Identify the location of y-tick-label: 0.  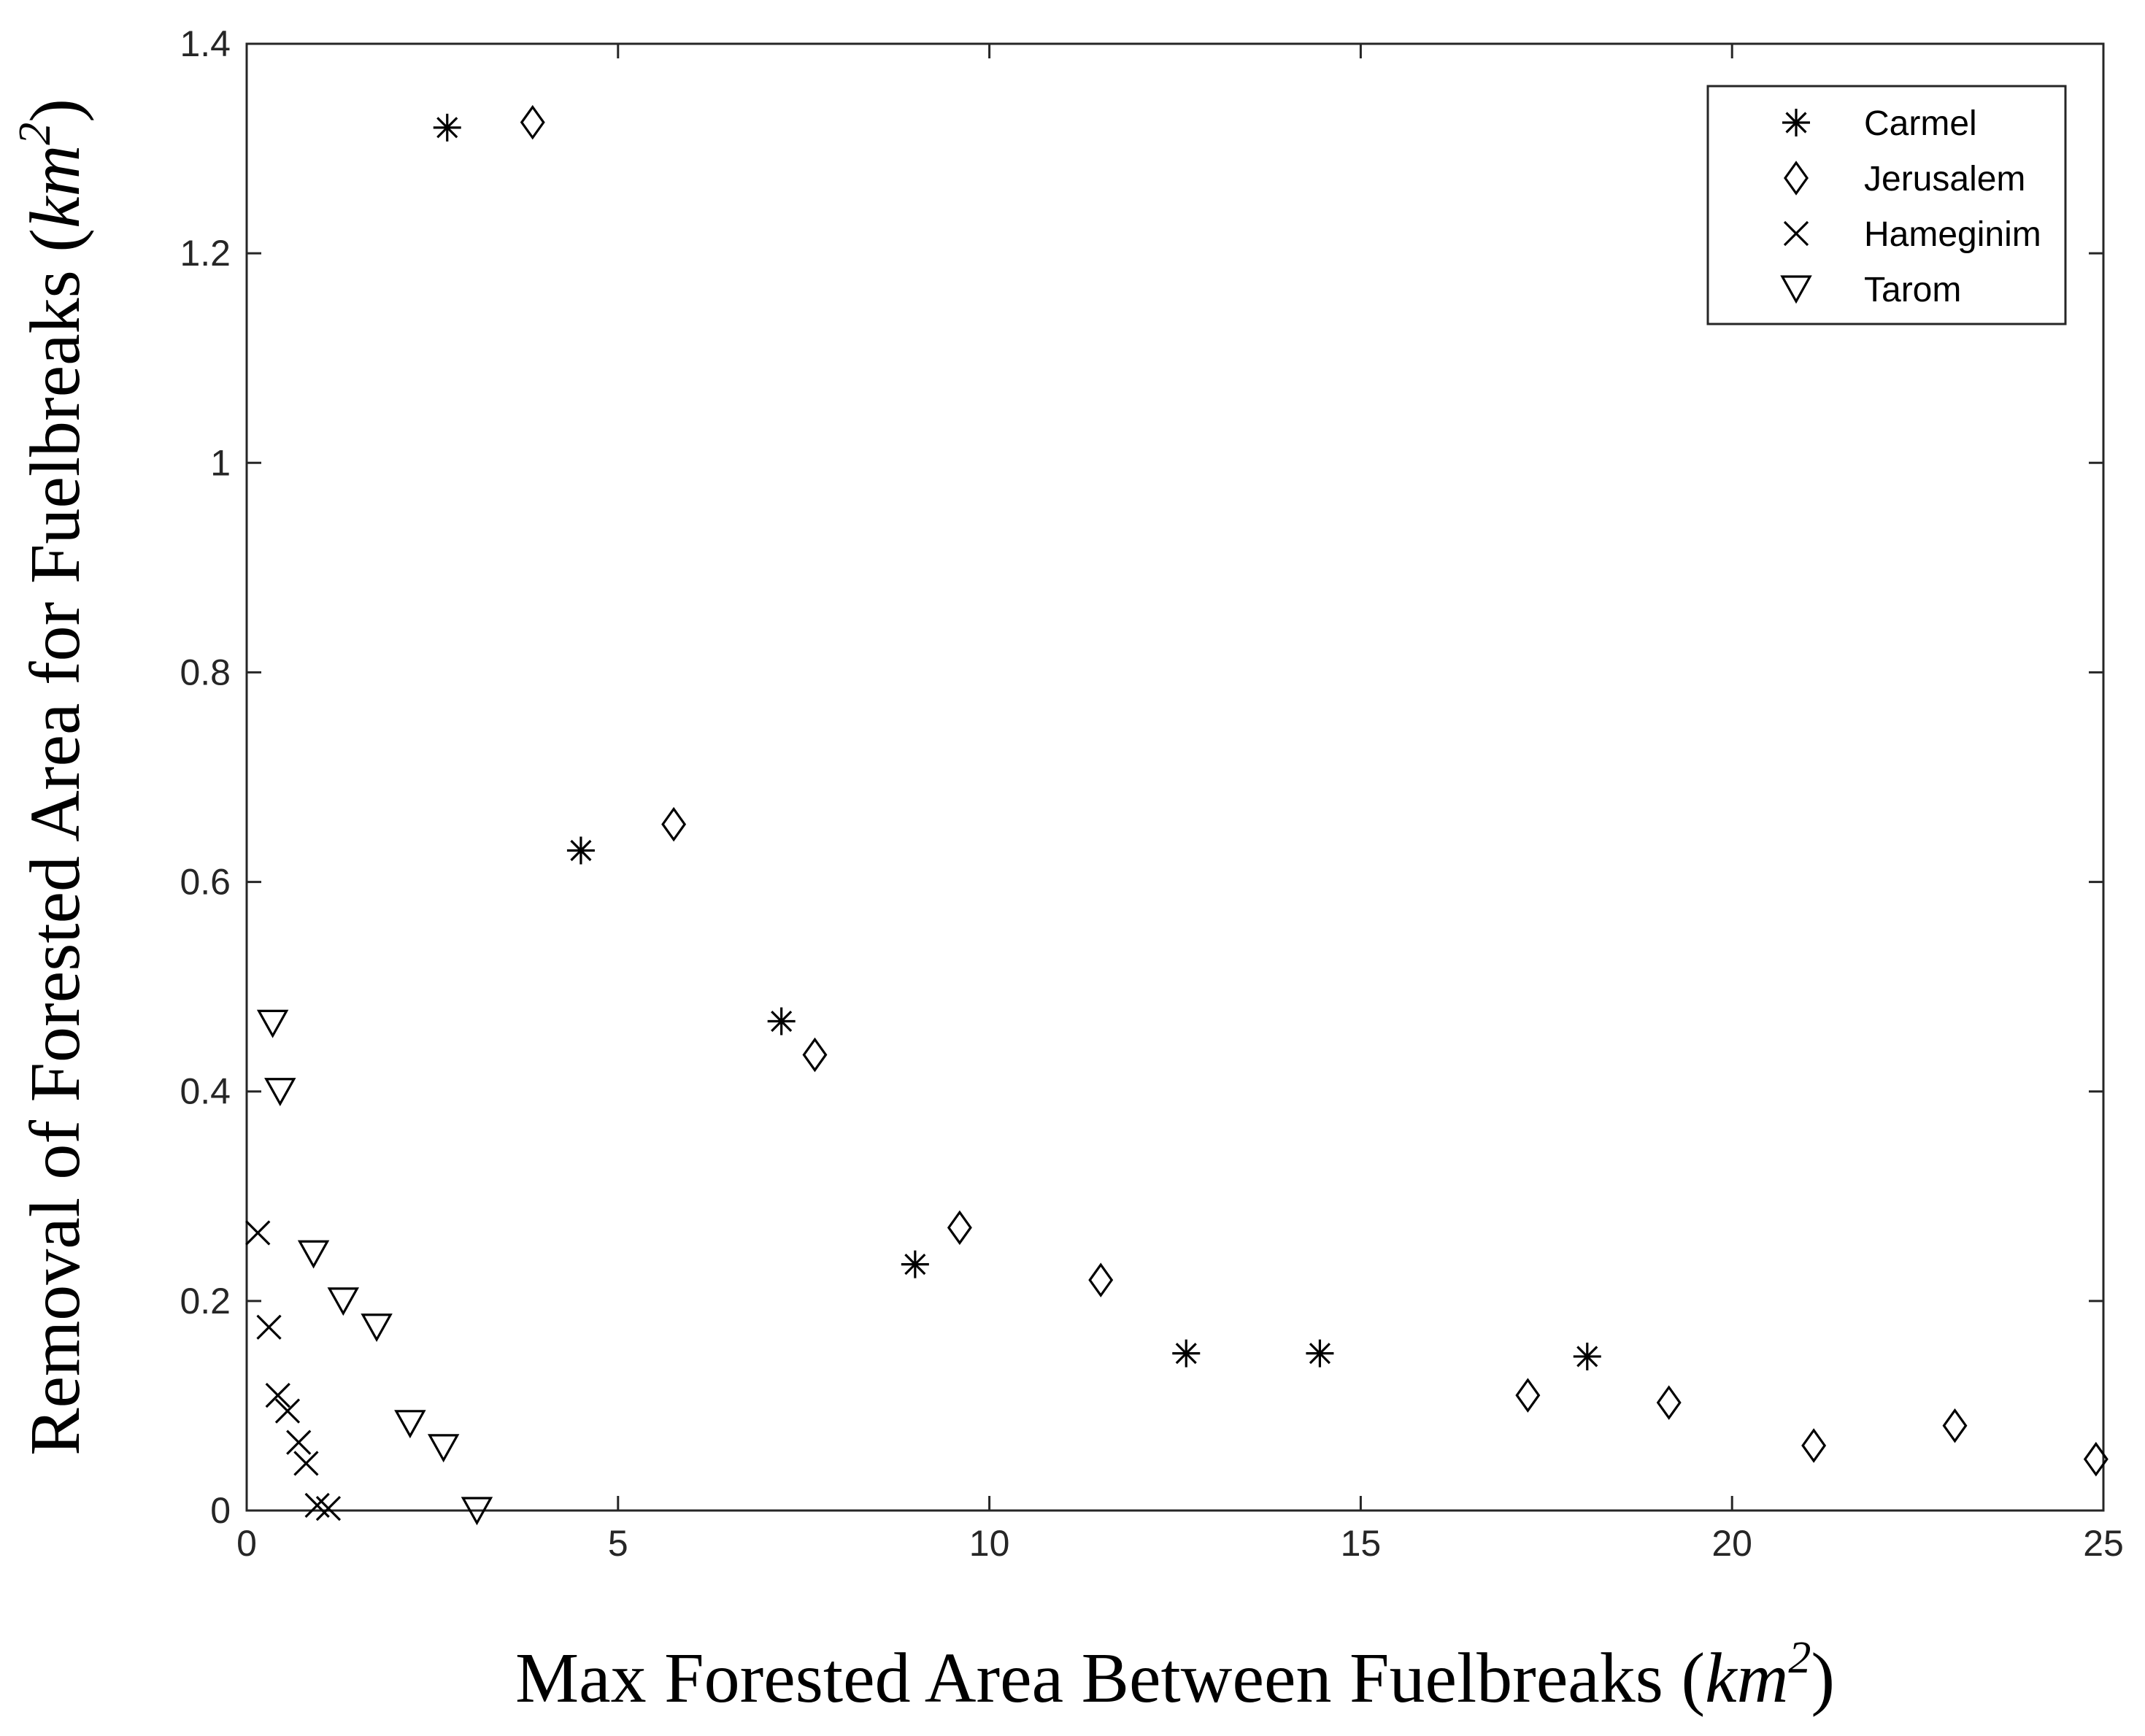
(221, 1510).